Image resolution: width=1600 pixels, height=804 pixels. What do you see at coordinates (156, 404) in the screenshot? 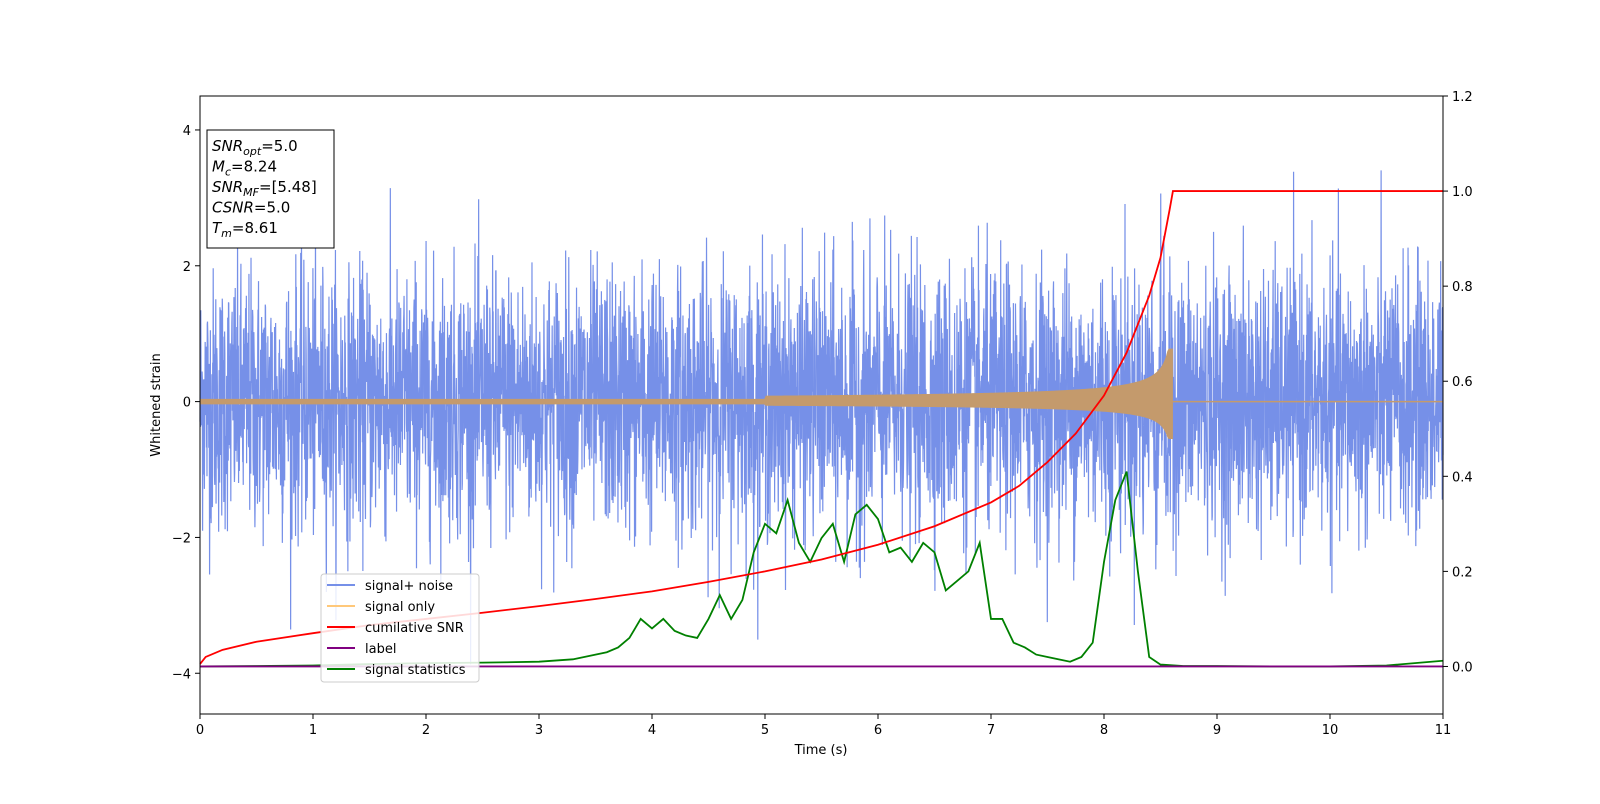
I see `y-axis-label: Whitened strain` at bounding box center [156, 404].